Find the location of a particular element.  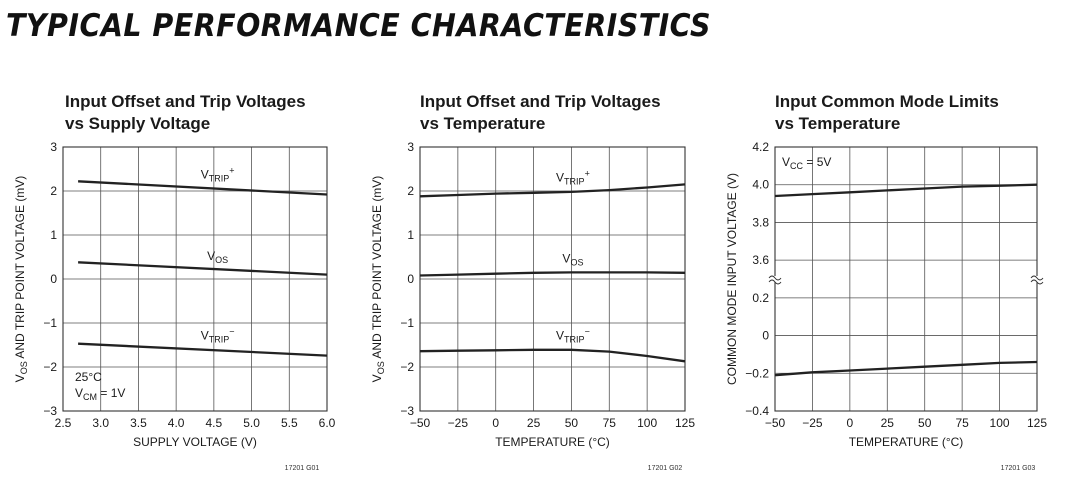

x-tick-label: 5.0 is located at coordinates (251, 423).